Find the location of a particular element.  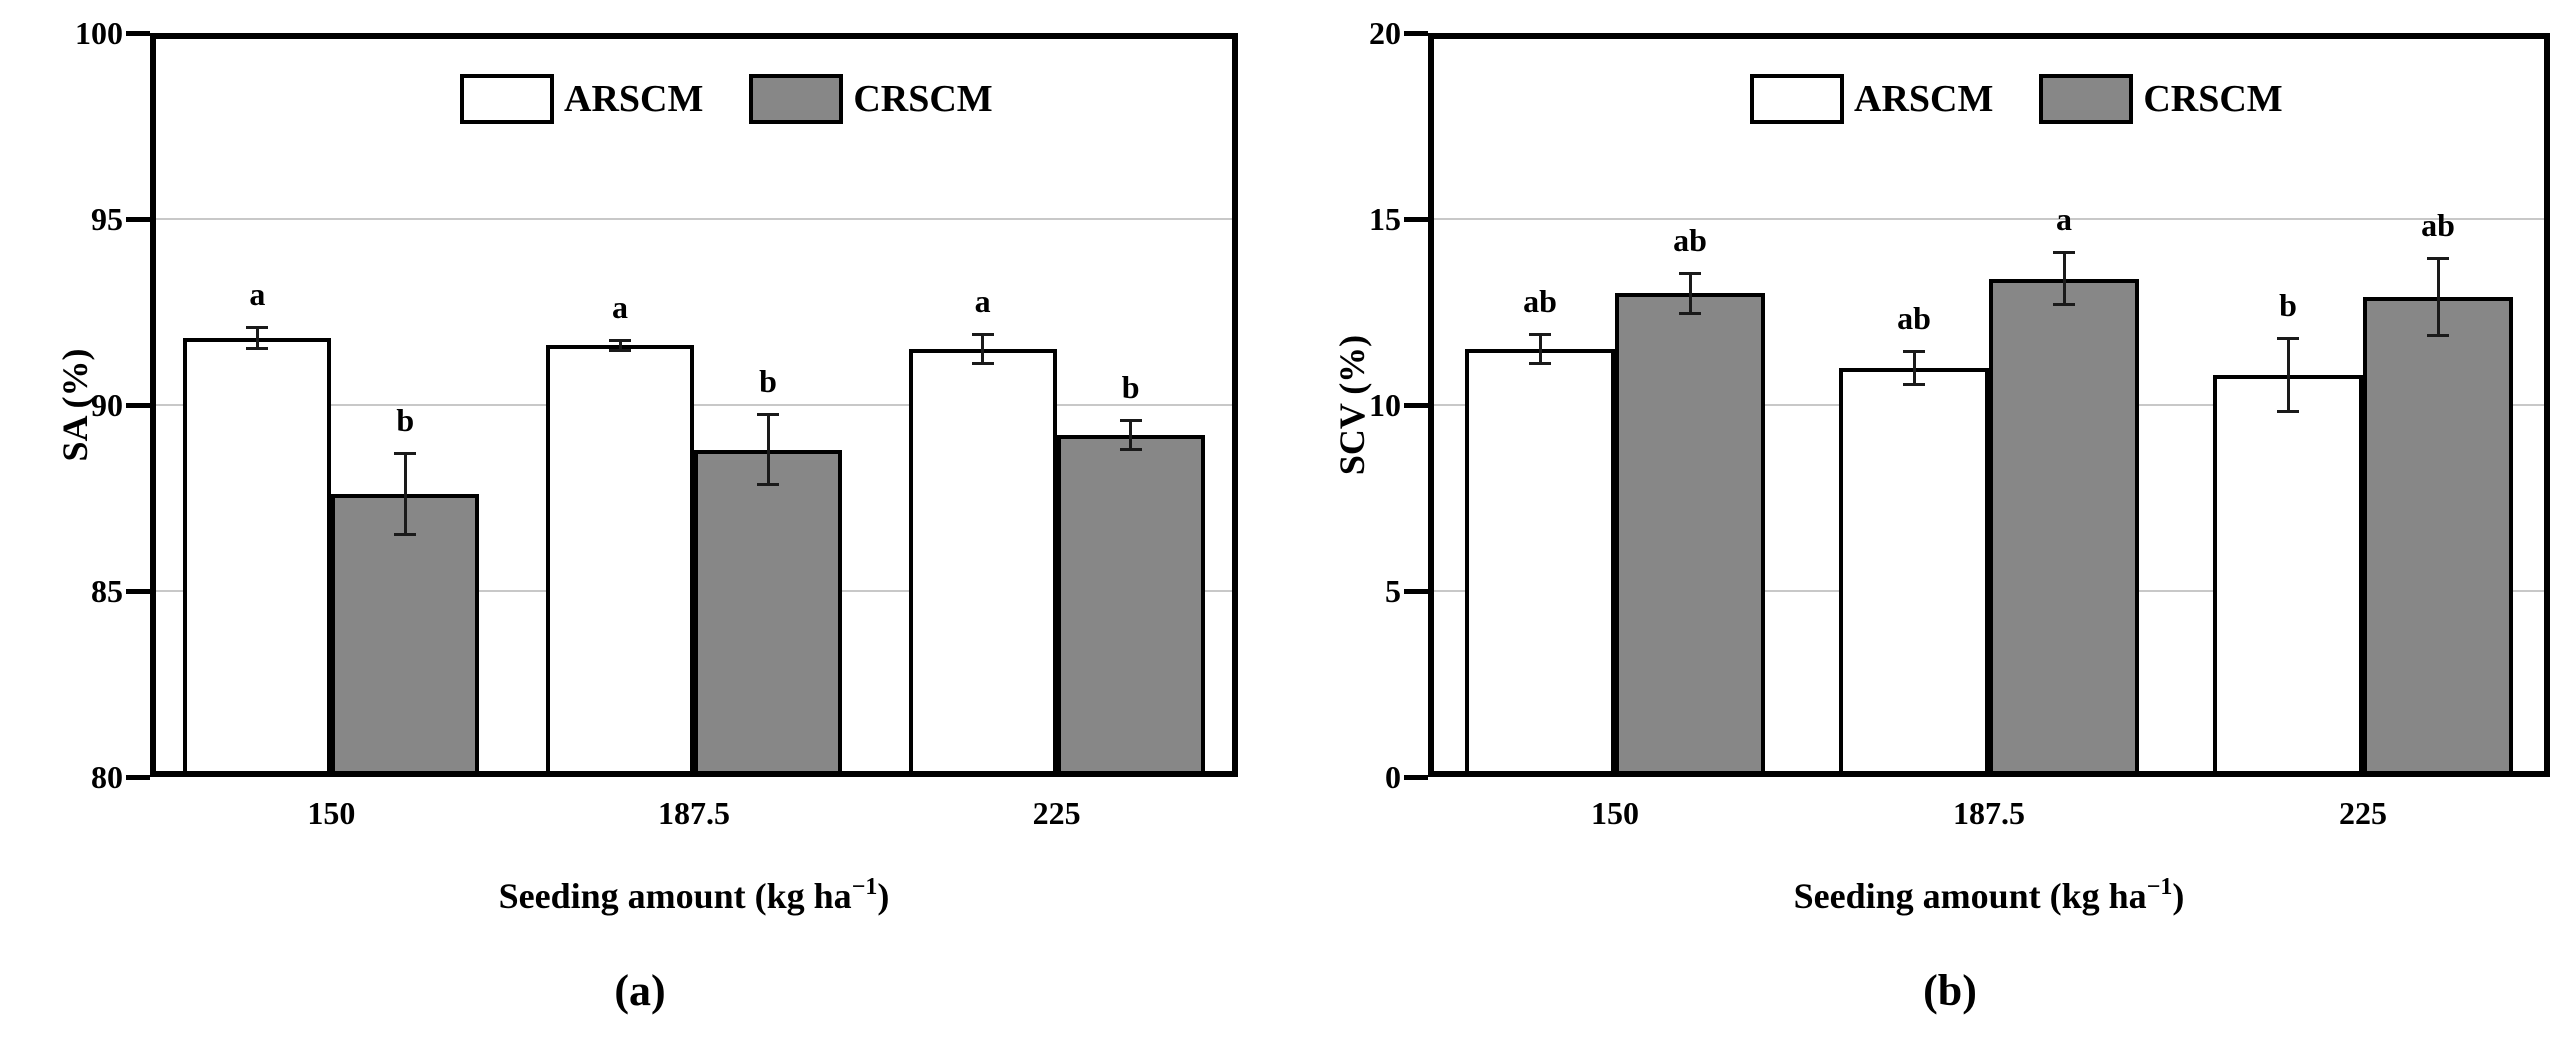

x-axis-title-a-close: ) is located at coordinates (883, 896).